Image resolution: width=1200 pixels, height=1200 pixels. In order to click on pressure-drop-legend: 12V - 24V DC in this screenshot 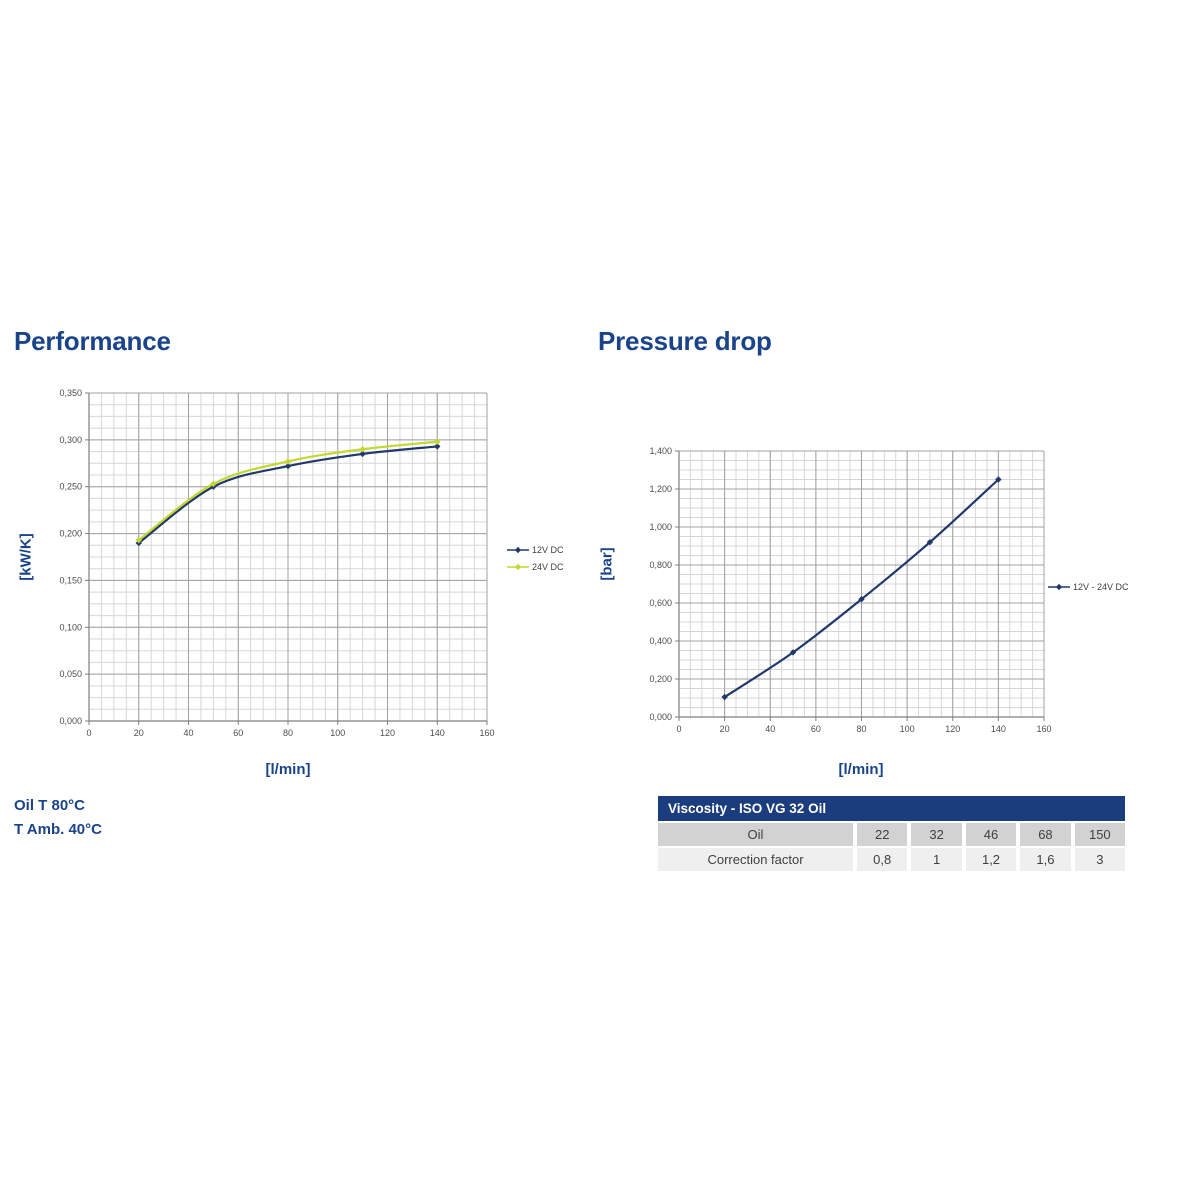, I will do `click(1088, 587)`.